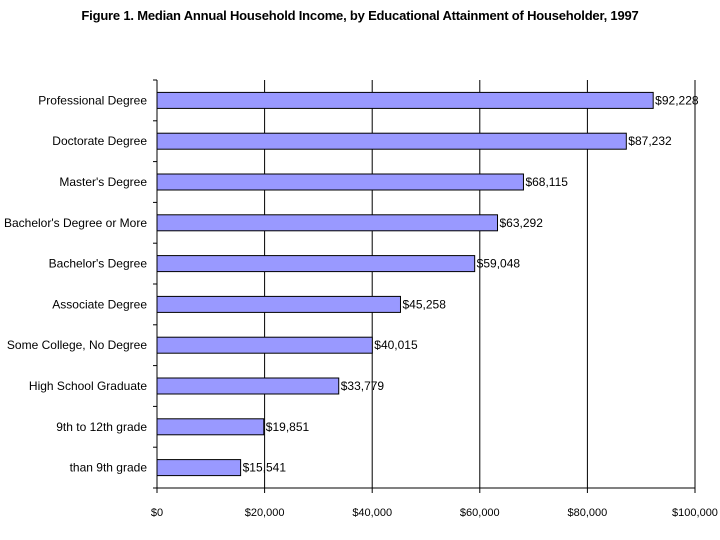 The height and width of the screenshot is (540, 720). I want to click on value-label: $68,115, so click(546, 182).